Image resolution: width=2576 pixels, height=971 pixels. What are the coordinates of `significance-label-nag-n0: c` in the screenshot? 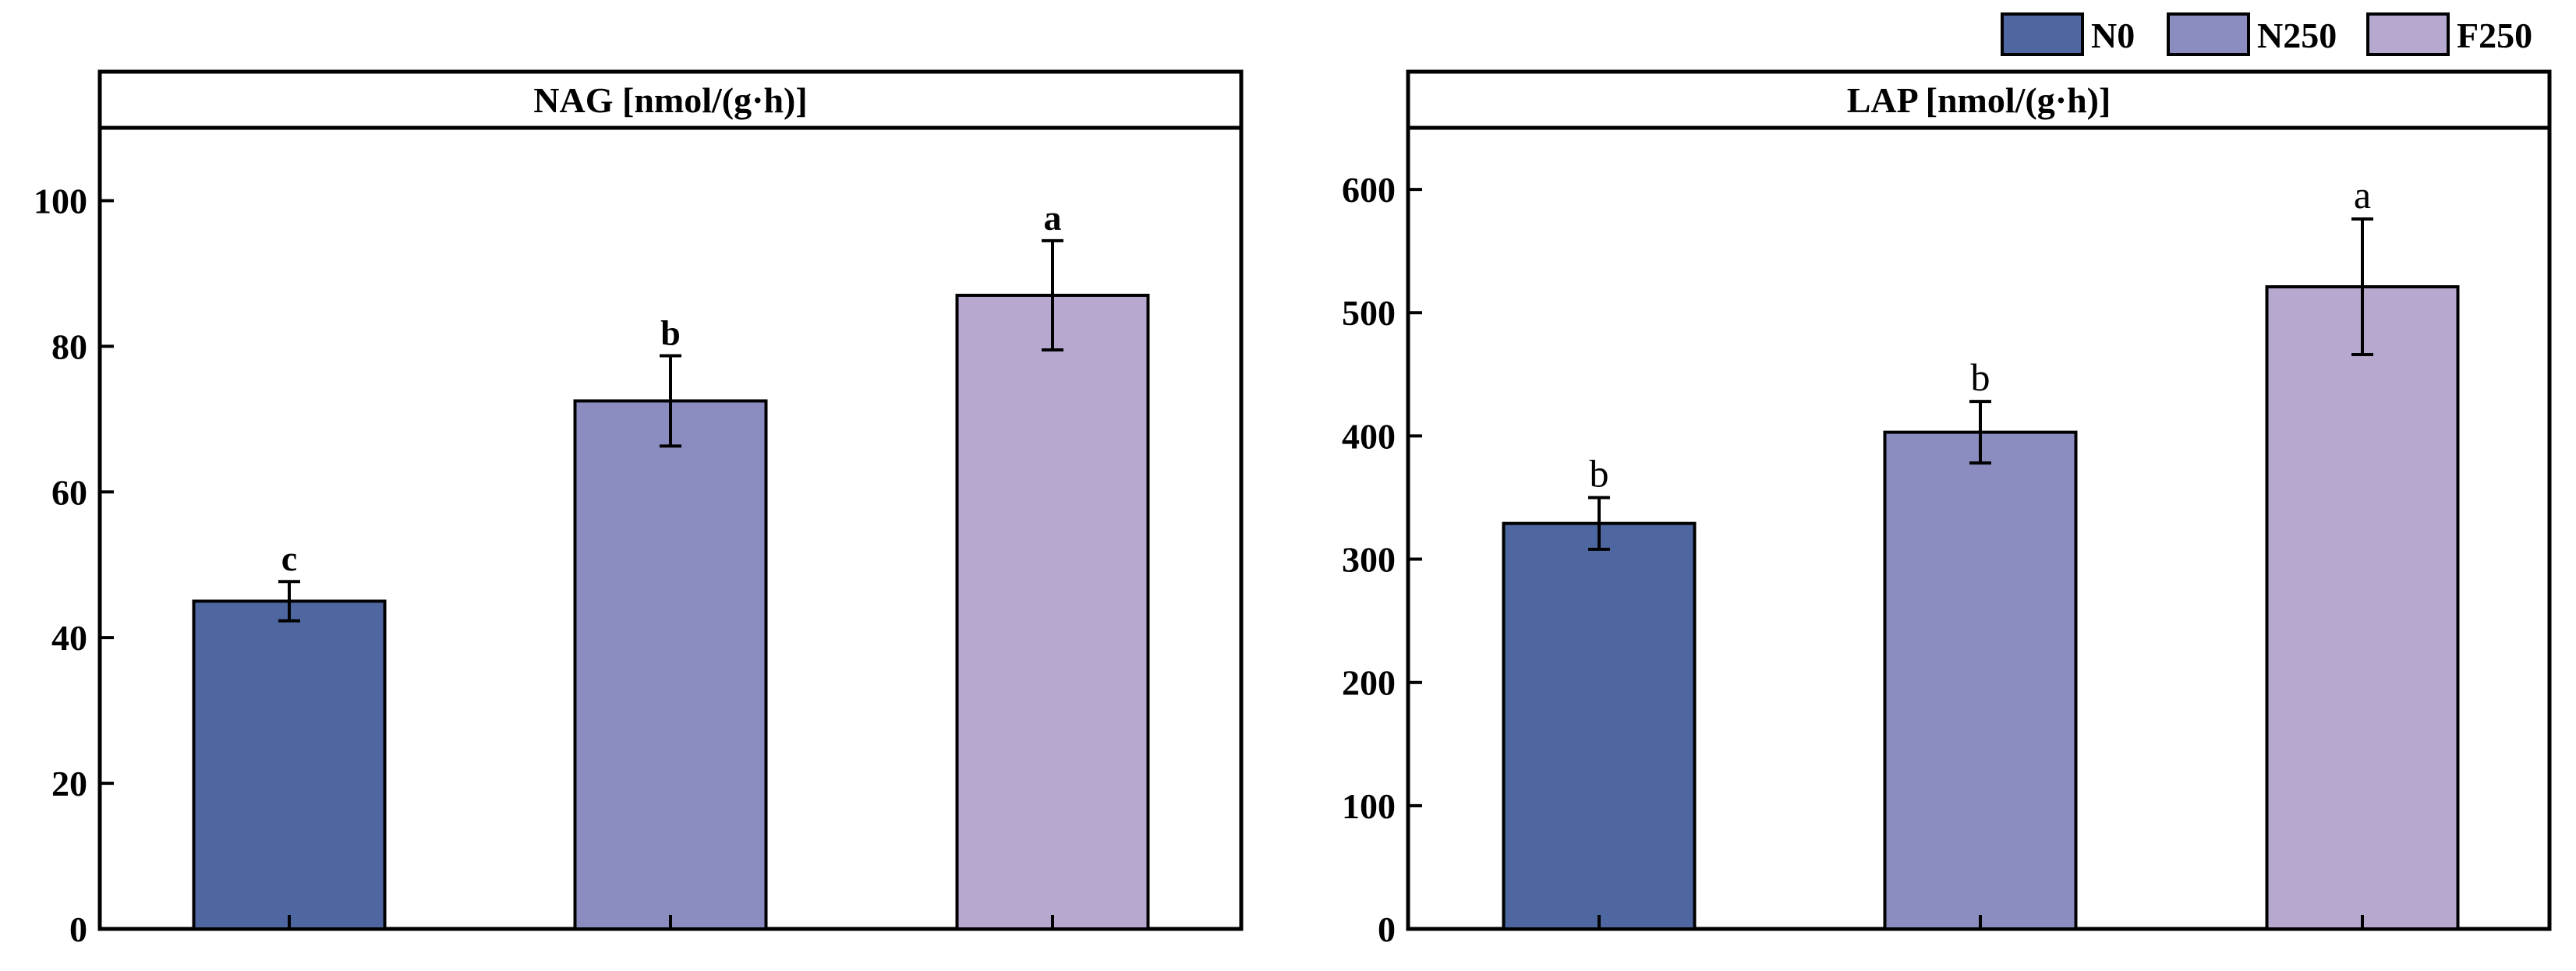 It's located at (289, 558).